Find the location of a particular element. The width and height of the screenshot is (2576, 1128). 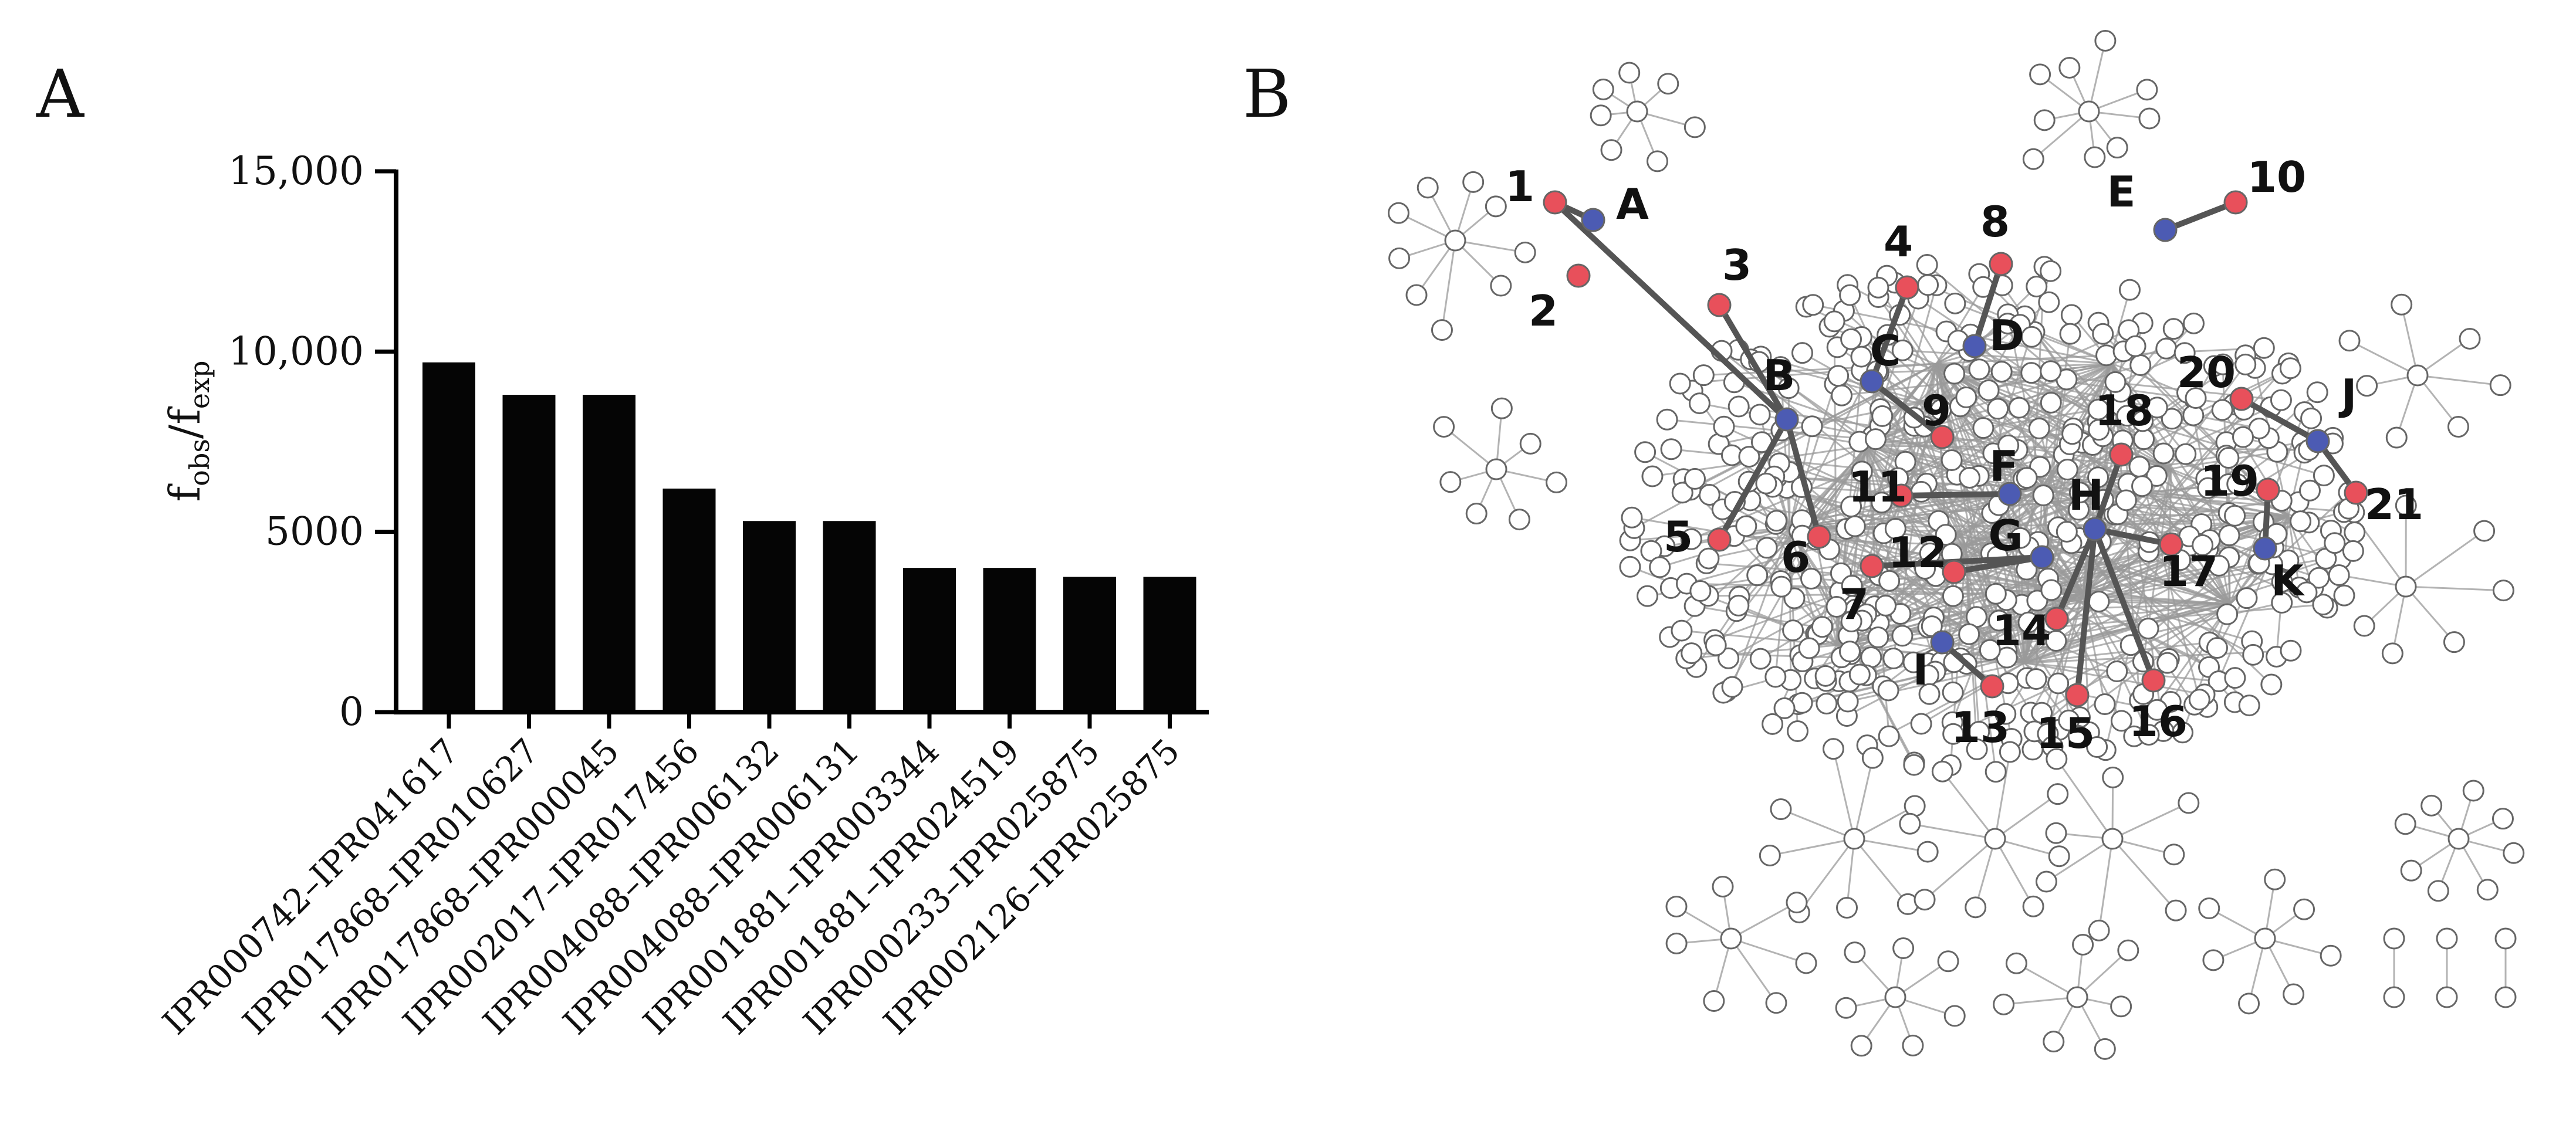

blue-node-J is located at coordinates (2317, 441).